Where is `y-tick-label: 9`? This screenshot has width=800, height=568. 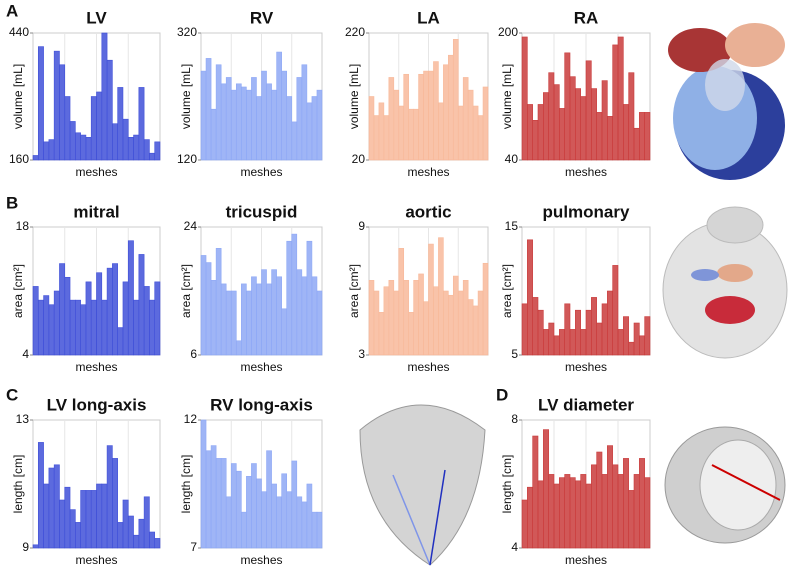 y-tick-label: 9 is located at coordinates (25, 547).